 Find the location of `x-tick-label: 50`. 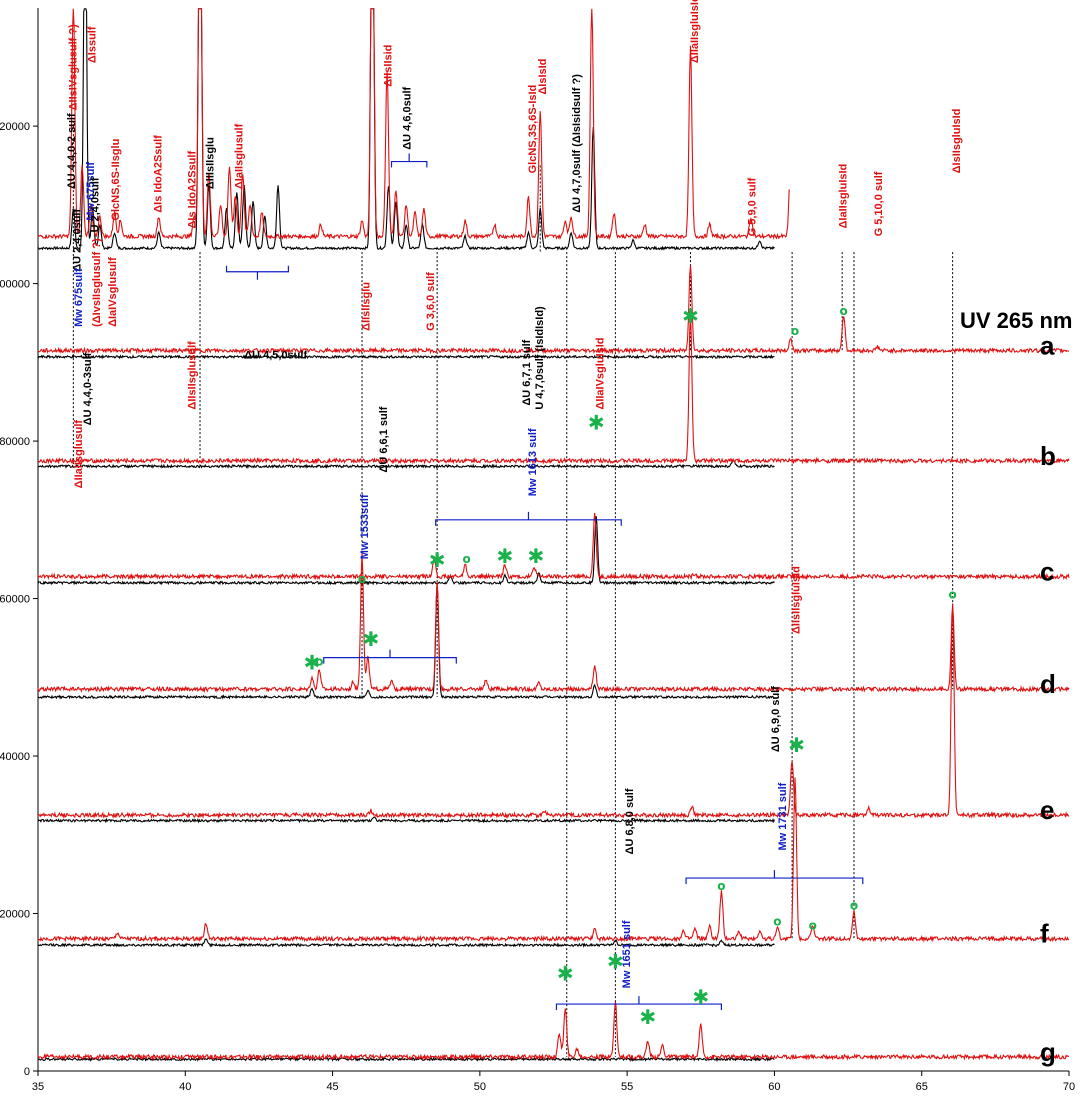

x-tick-label: 50 is located at coordinates (480, 1087).